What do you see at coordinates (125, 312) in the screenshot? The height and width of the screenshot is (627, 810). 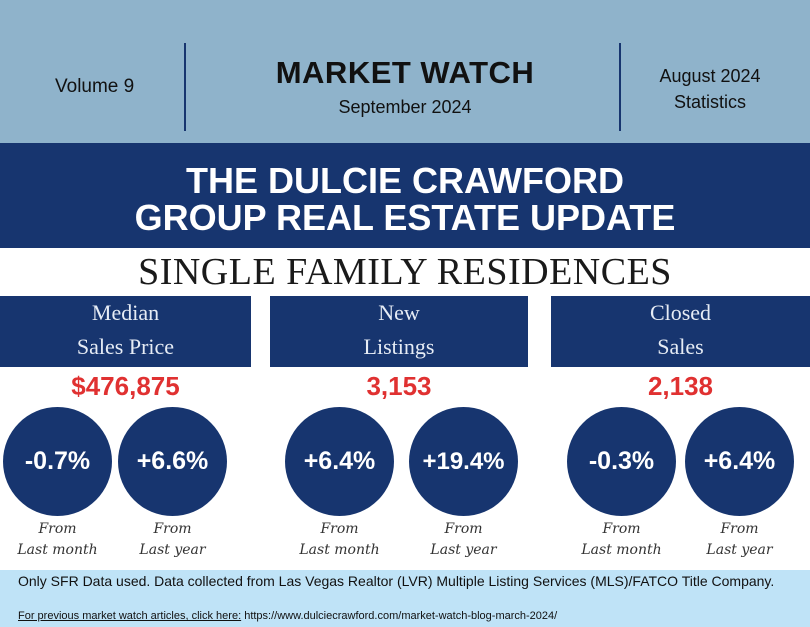 I see `metric-label-line1: Median` at bounding box center [125, 312].